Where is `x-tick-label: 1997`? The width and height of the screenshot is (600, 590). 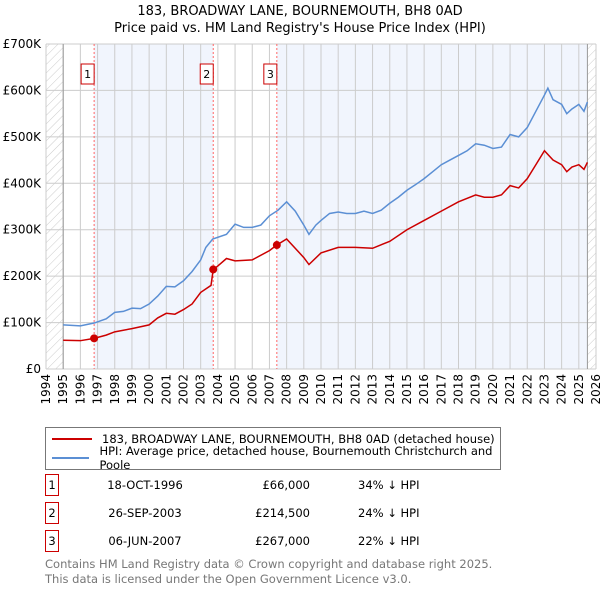 x-tick-label: 1997 is located at coordinates (98, 389).